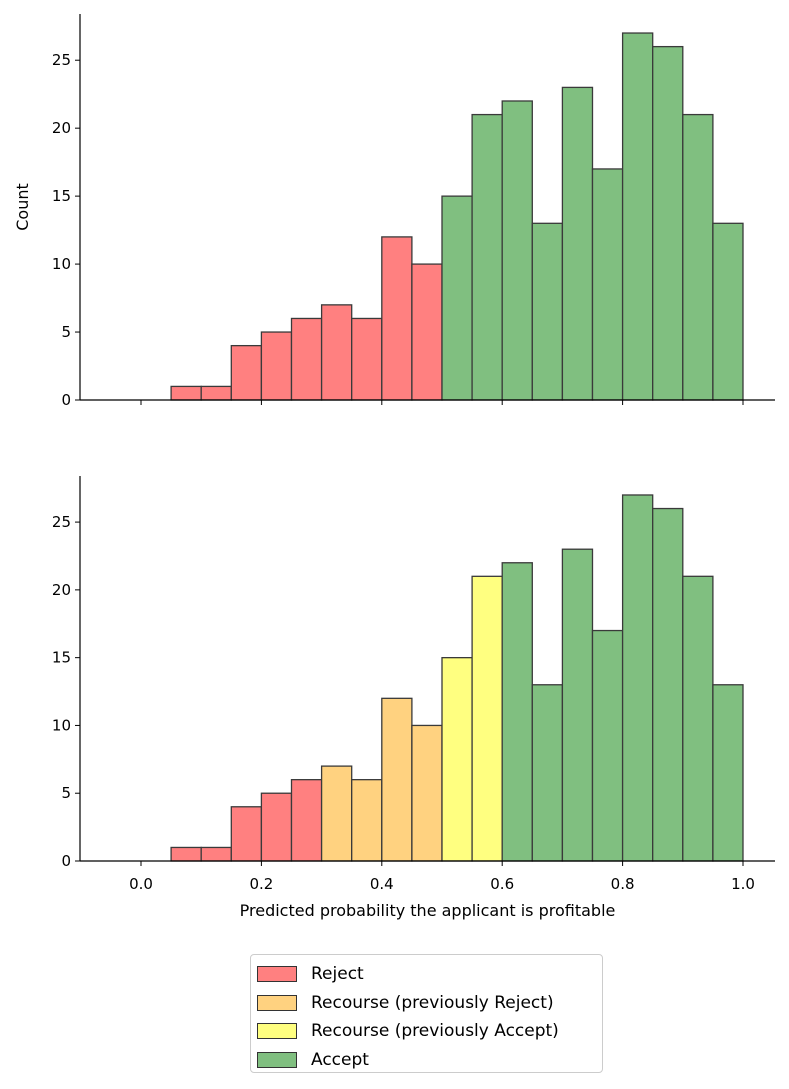 The image size is (789, 1089). Describe the element at coordinates (261, 884) in the screenshot. I see `bottom-xtick-label-1: 0.2` at that location.